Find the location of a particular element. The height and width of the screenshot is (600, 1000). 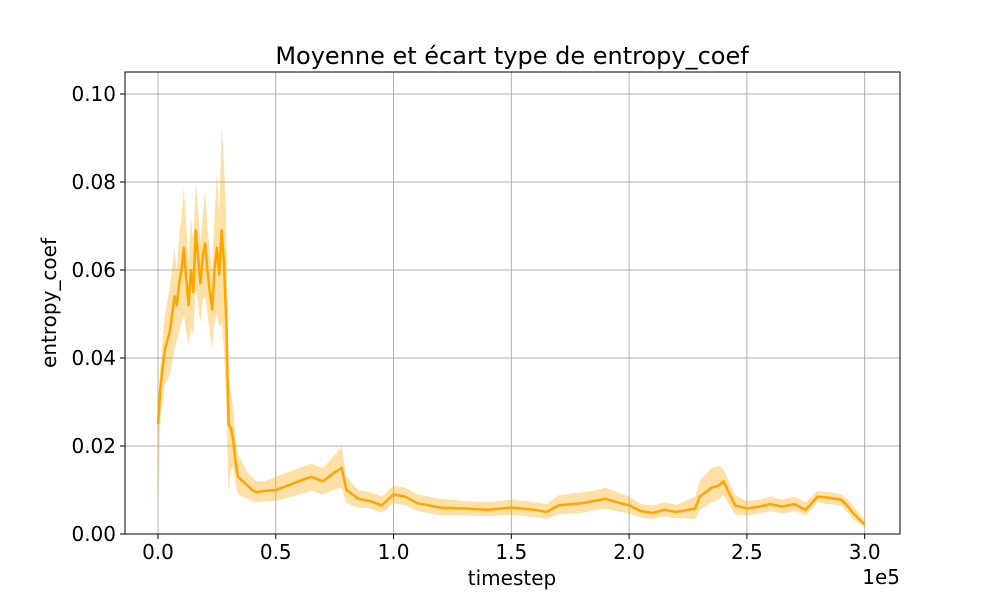

x-tick-label: 0.0 is located at coordinates (158, 552).